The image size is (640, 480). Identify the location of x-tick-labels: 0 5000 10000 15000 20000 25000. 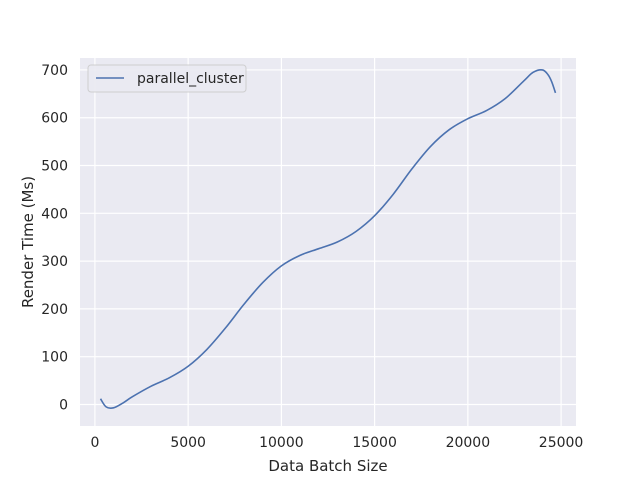
(336, 443).